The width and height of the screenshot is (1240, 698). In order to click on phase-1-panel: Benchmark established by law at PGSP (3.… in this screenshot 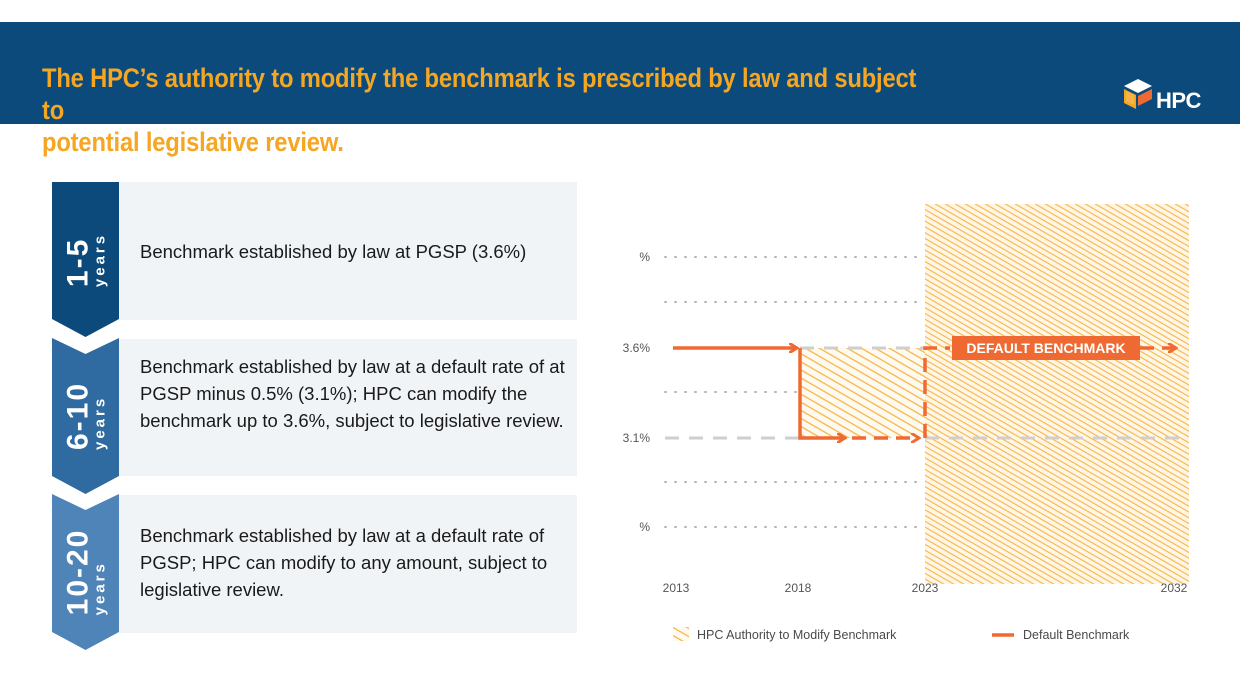, I will do `click(348, 251)`.